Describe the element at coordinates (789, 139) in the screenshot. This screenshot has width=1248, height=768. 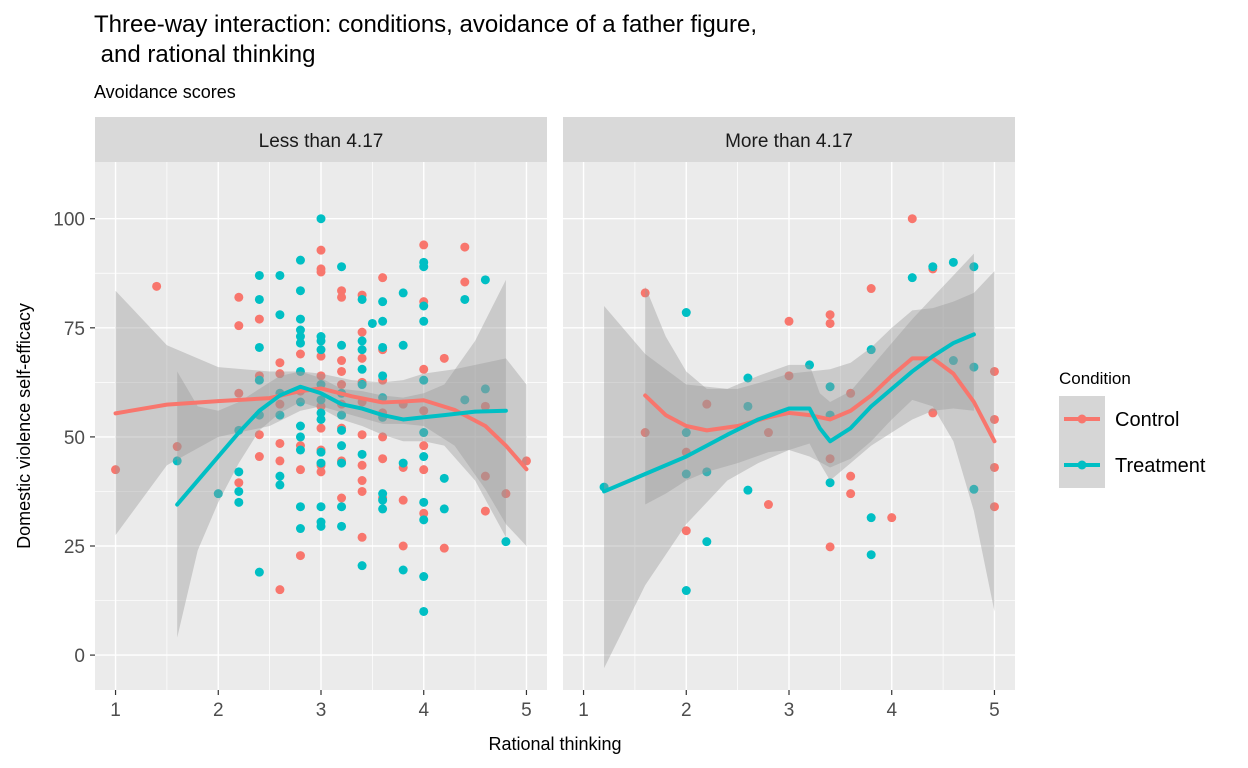
I see `facet-strip` at that location.